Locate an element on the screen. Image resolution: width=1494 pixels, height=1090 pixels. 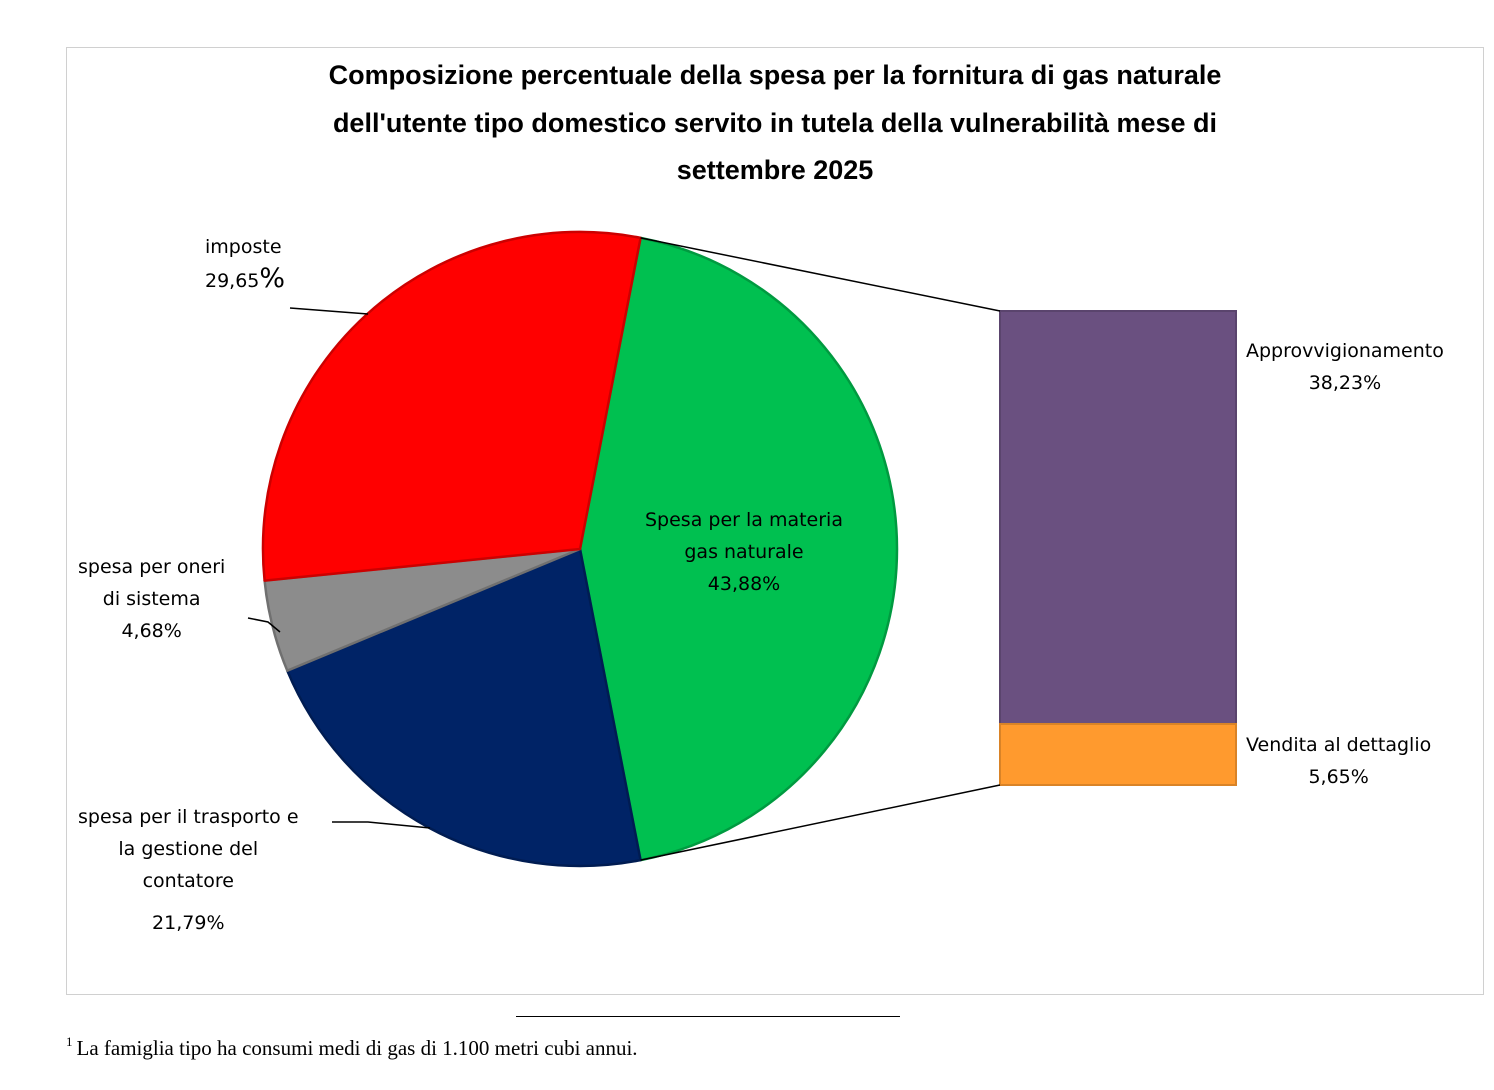
label-trasporto-line-2: la gestione del is located at coordinates (188, 849).